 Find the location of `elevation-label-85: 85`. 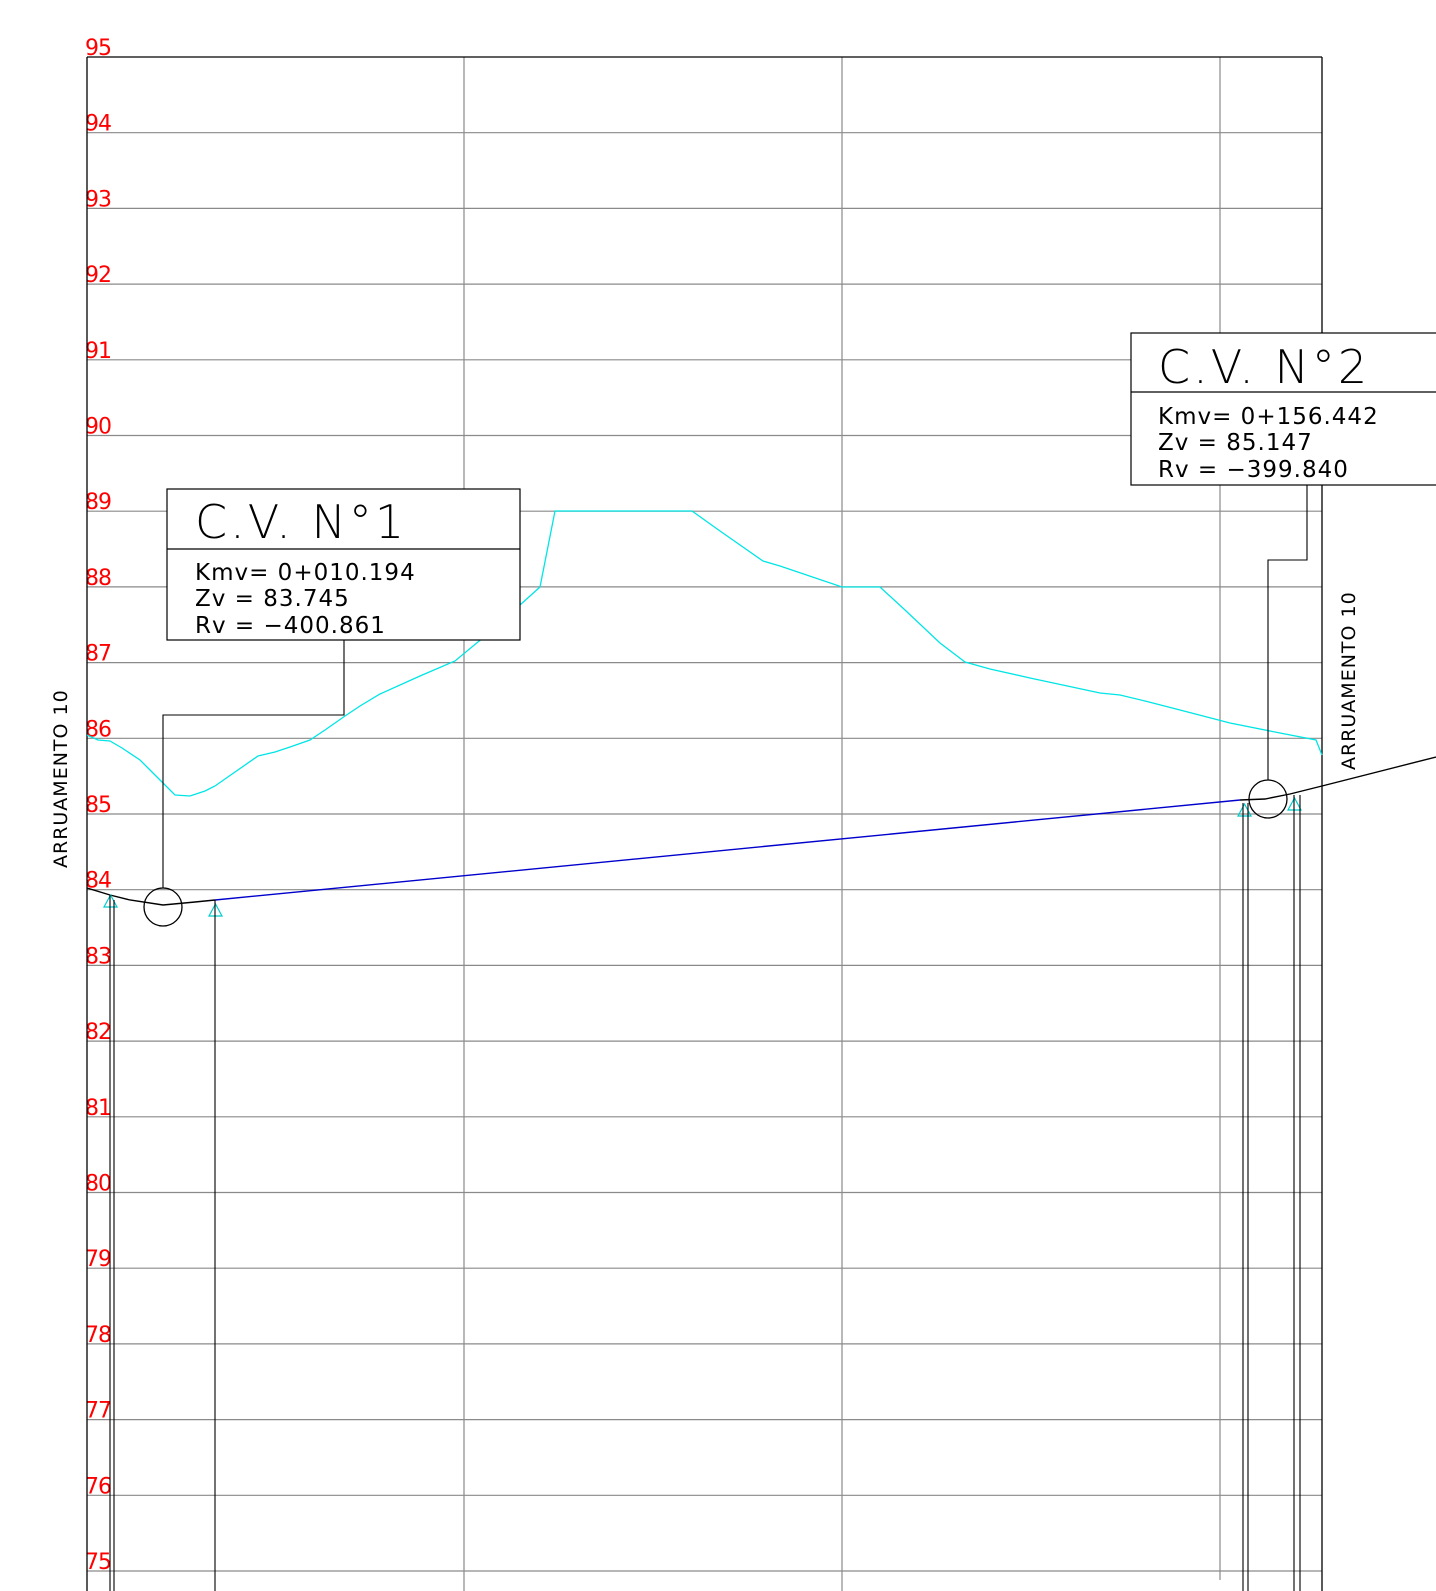

elevation-label-85: 85 is located at coordinates (98, 805).